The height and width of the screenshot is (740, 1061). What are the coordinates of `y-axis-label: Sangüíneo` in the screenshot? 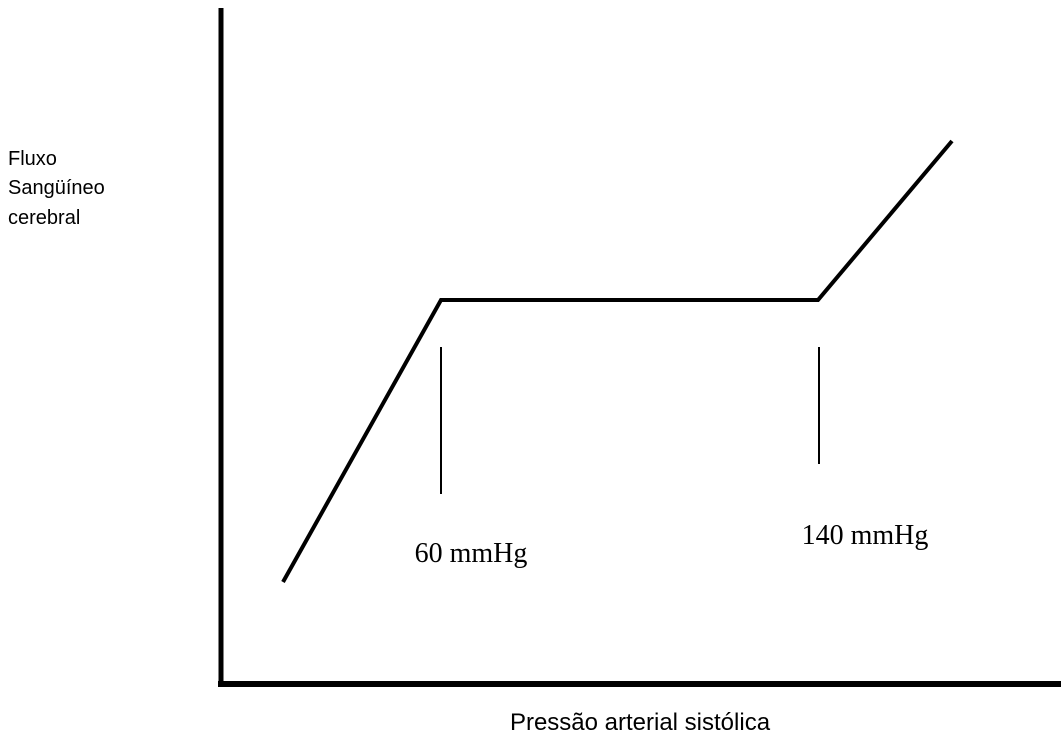 It's located at (56, 188).